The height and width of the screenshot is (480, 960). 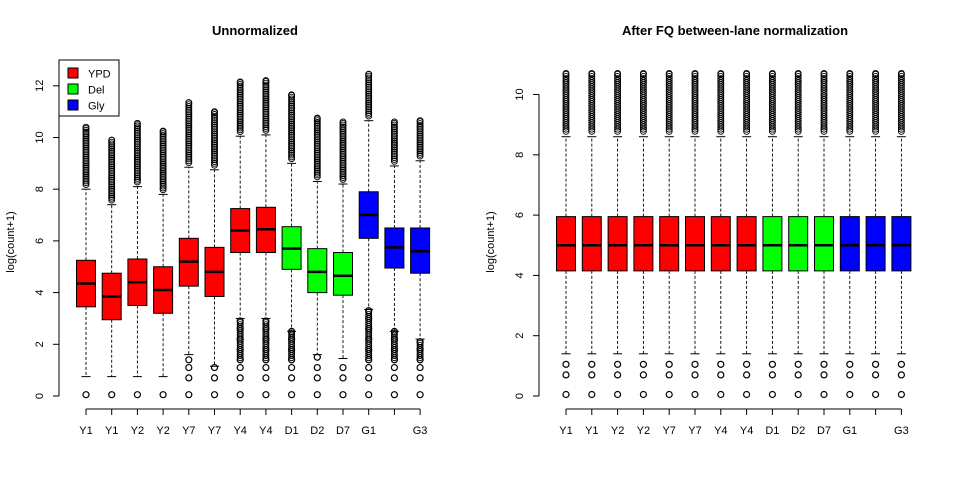 I want to click on x-tick-label: D7, so click(x=824, y=431).